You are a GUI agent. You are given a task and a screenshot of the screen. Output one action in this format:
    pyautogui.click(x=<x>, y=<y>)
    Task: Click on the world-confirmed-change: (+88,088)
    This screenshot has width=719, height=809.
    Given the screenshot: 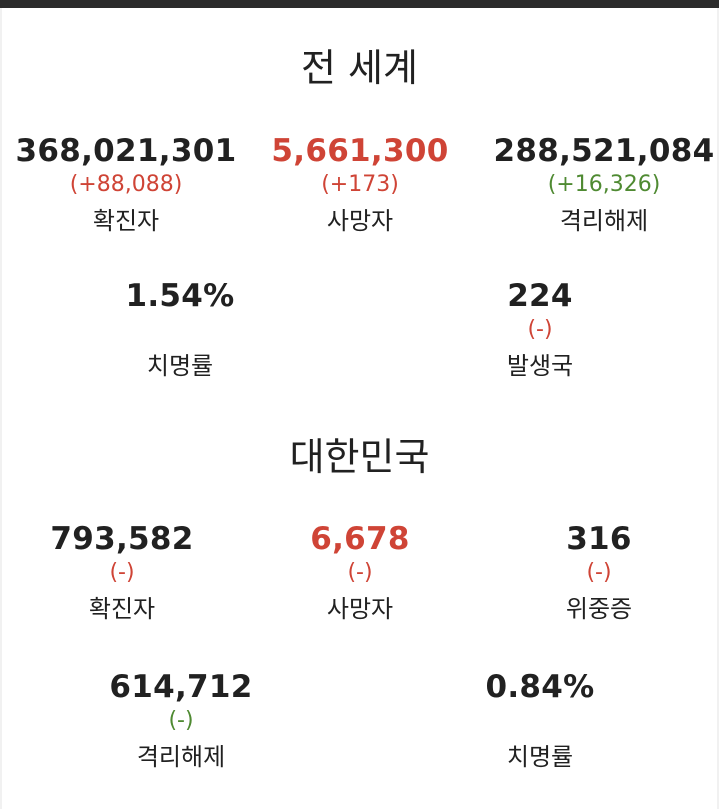 What is the action you would take?
    pyautogui.click(x=126, y=184)
    